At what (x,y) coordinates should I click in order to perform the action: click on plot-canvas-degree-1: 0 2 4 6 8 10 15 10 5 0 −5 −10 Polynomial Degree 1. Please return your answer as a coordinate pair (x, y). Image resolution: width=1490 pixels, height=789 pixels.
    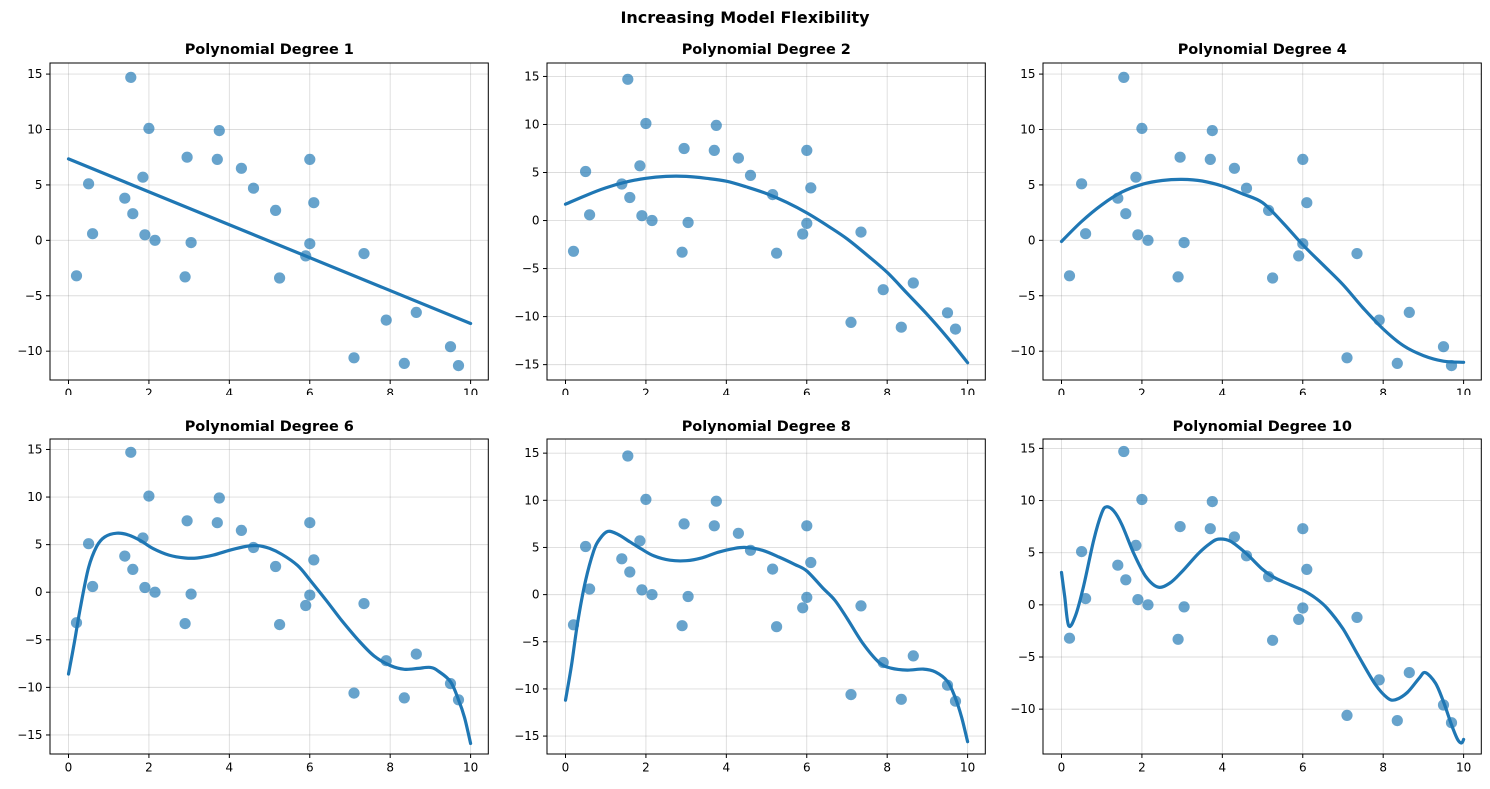
    Looking at the image, I should click on (253, 218).